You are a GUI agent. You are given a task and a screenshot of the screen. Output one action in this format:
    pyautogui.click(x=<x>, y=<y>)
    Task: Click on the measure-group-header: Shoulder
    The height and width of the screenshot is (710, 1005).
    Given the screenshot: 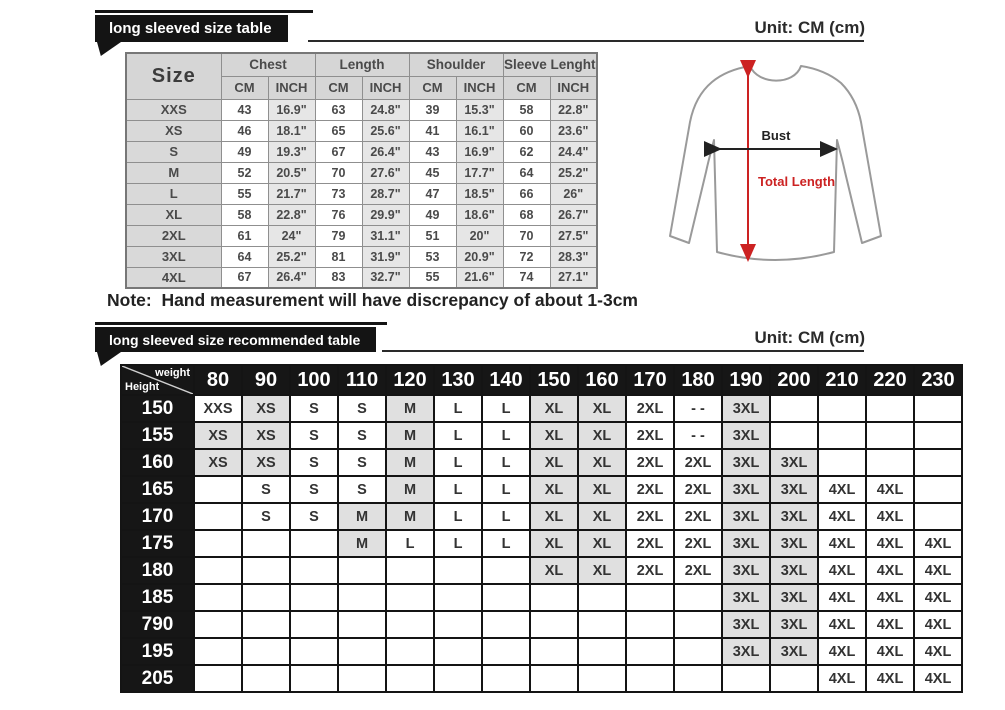 What is the action you would take?
    pyautogui.click(x=456, y=64)
    